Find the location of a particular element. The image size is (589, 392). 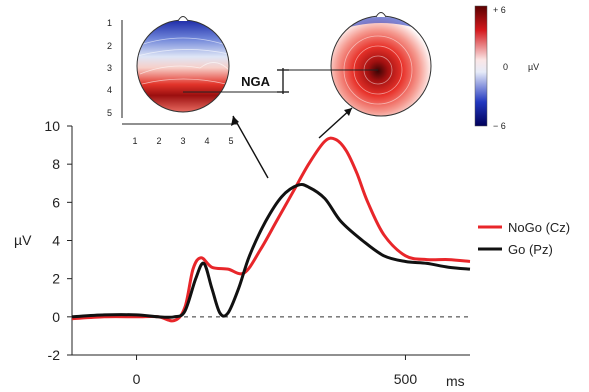

y-tick-label: 6 is located at coordinates (56, 202).